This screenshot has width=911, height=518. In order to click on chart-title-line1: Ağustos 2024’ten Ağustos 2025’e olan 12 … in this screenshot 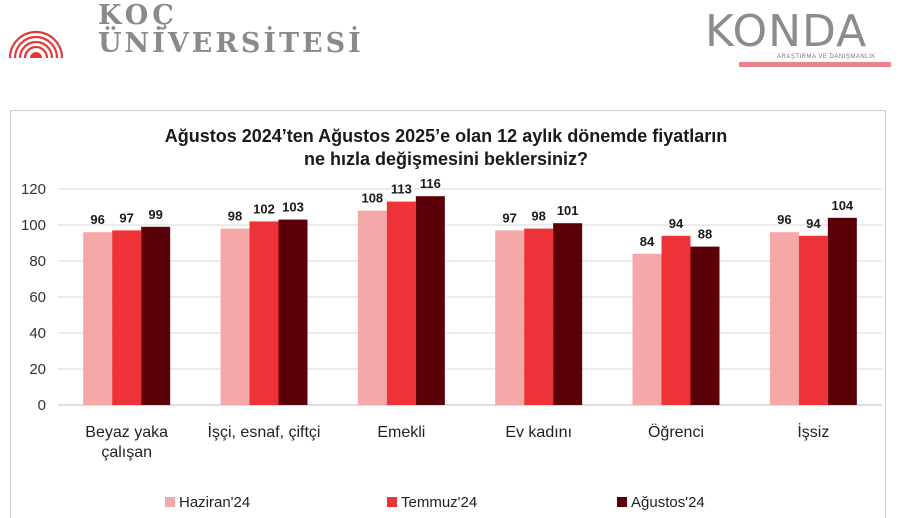, I will do `click(446, 136)`.